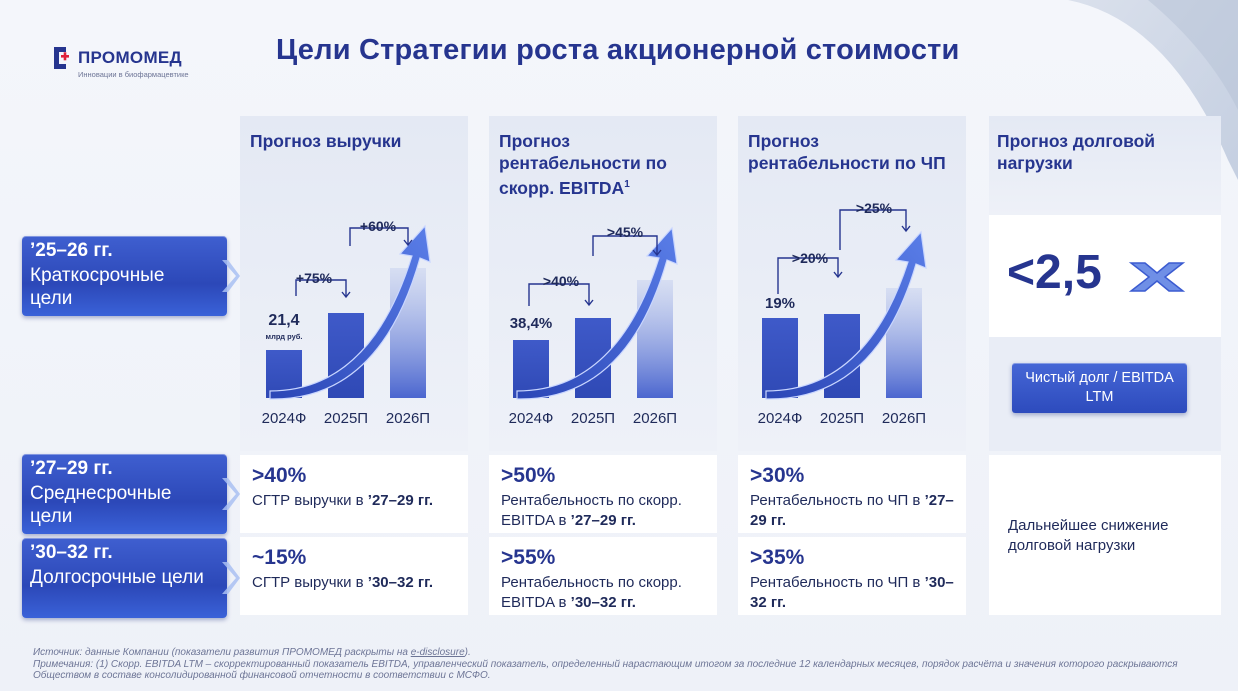 The width and height of the screenshot is (1238, 691). Describe the element at coordinates (852, 592) in the screenshot. I see `long-term-text: Рентабельность по ЧП в ’30–32 гг.` at that location.